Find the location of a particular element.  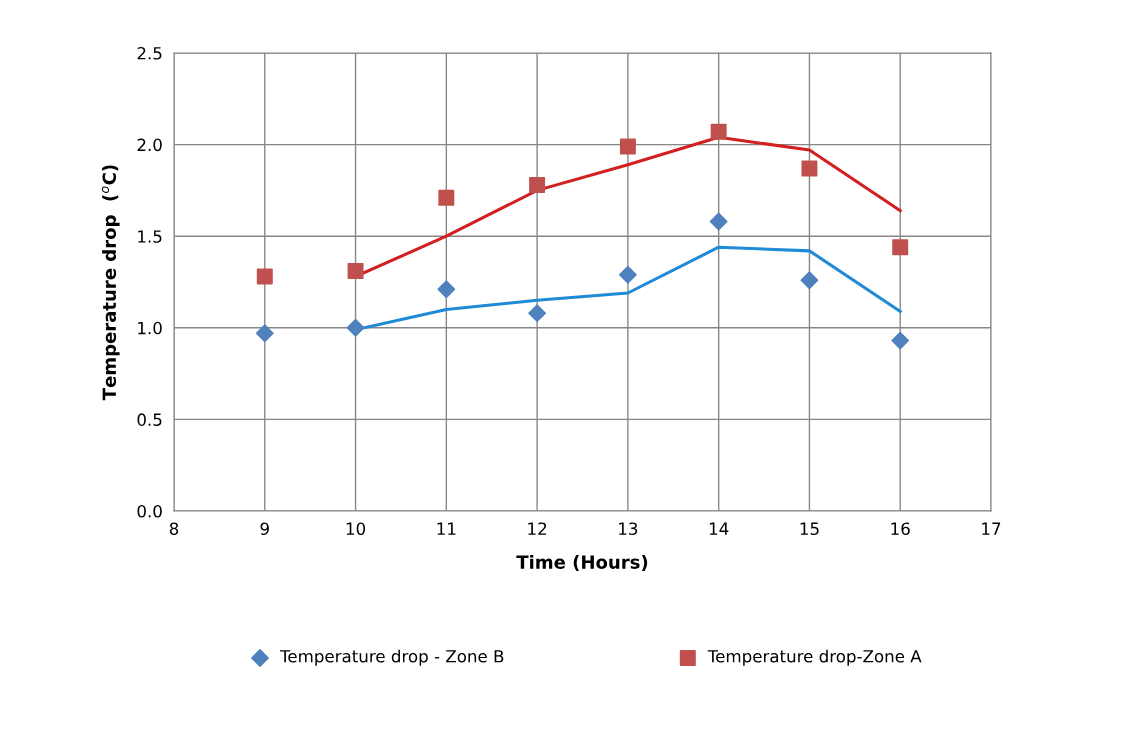

x-tick-label: 12 is located at coordinates (537, 528).